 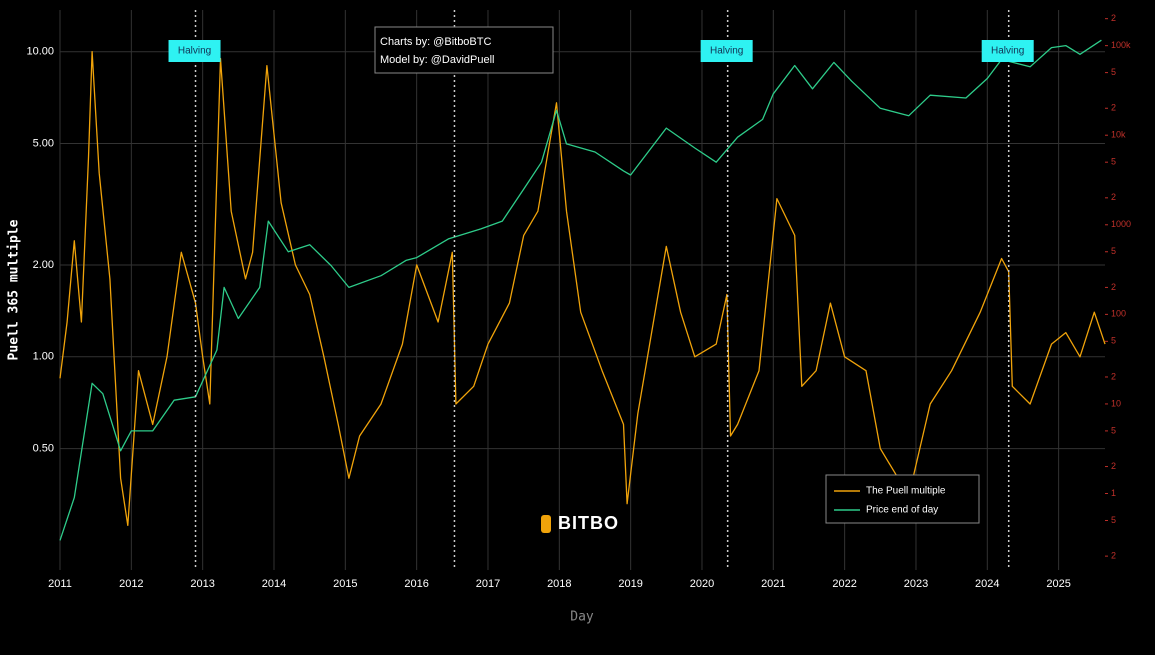 What do you see at coordinates (416, 584) in the screenshot?
I see `x-tick-label: 2016` at bounding box center [416, 584].